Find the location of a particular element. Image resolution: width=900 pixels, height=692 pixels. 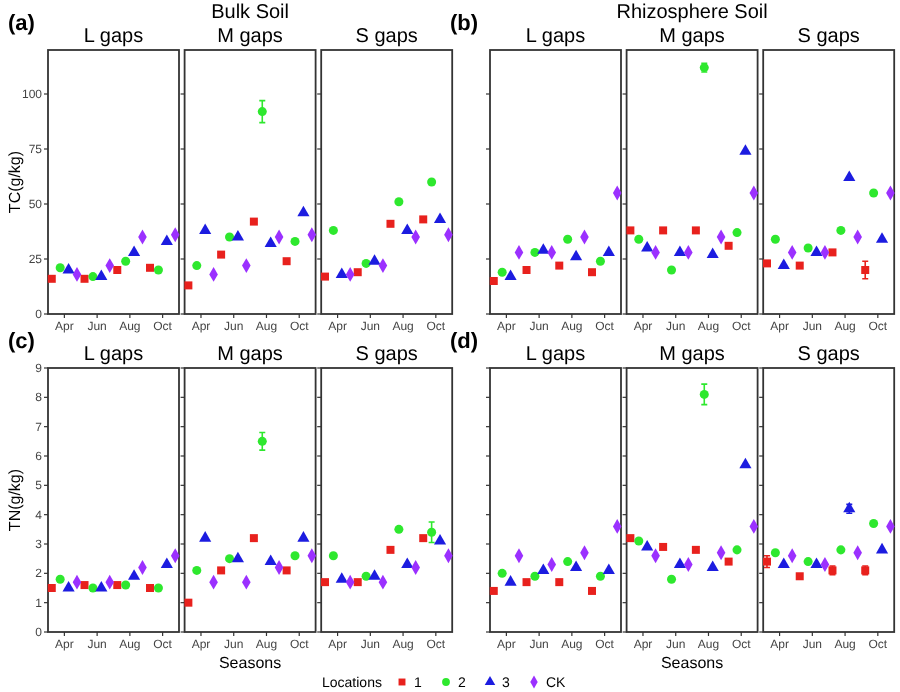

text: Bulk Soil is located at coordinates (250, 13).